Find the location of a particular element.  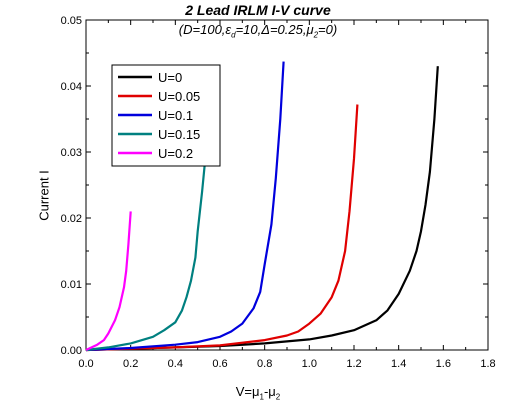

x-tick-label: 0.6 is located at coordinates (219, 364).